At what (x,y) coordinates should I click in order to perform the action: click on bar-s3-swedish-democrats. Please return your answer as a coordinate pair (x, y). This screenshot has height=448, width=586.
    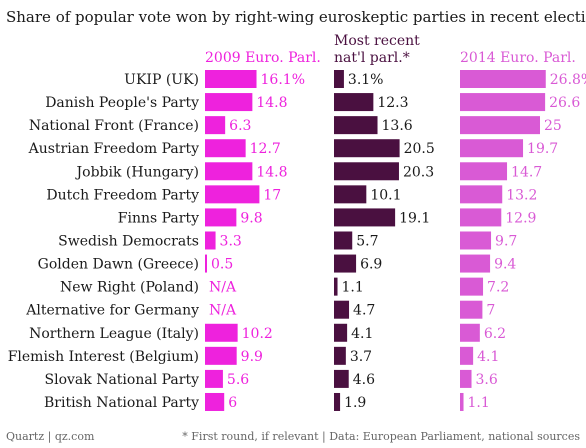
    Looking at the image, I should click on (476, 240).